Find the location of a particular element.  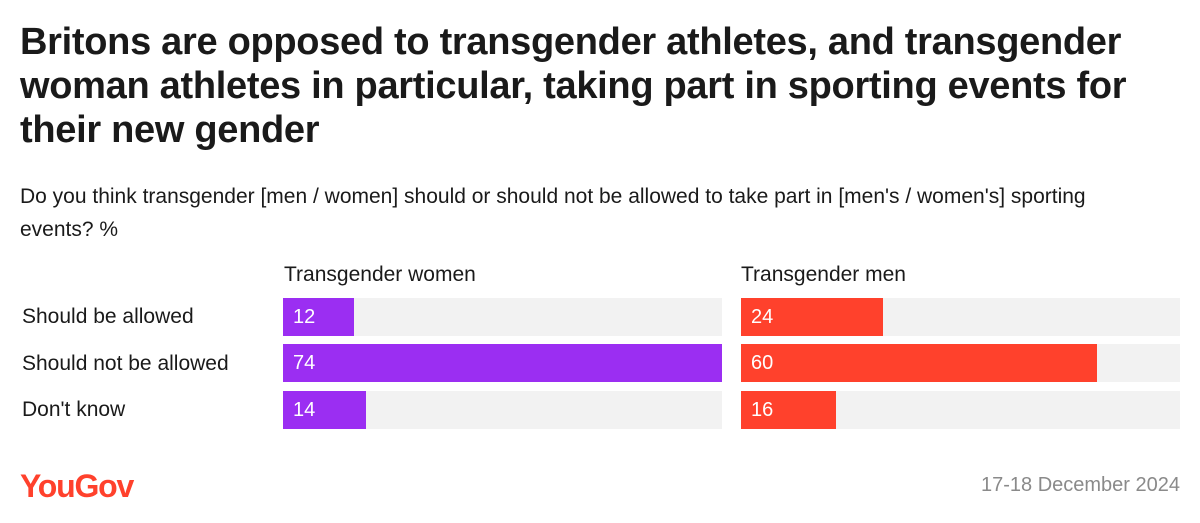

bar-value-label-men-should-not-be-allowed: 60 is located at coordinates (762, 363).